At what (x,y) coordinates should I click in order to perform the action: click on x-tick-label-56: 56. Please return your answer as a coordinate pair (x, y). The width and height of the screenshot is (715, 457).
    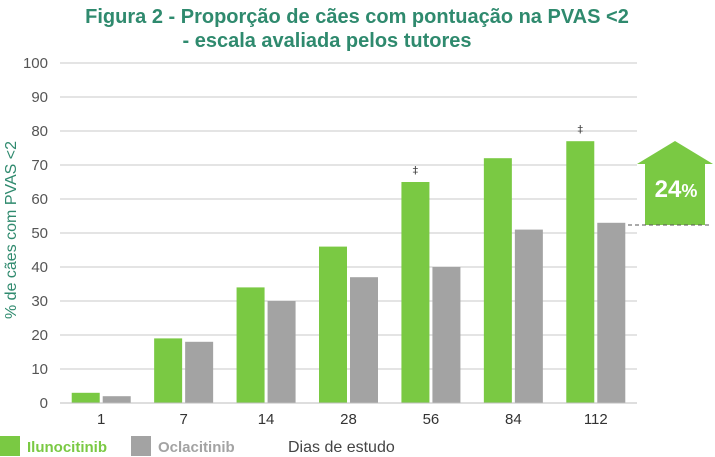
    Looking at the image, I should click on (431, 419).